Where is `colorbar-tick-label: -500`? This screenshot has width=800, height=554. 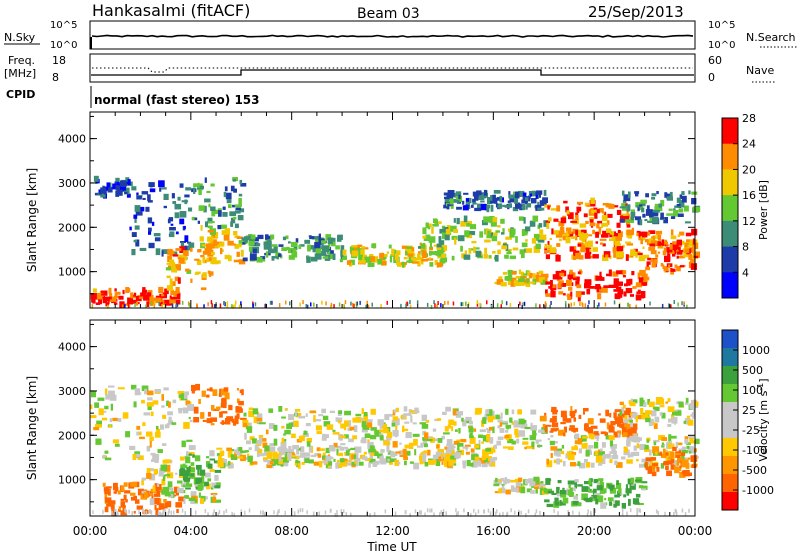
colorbar-tick-label: -500 is located at coordinates (754, 470).